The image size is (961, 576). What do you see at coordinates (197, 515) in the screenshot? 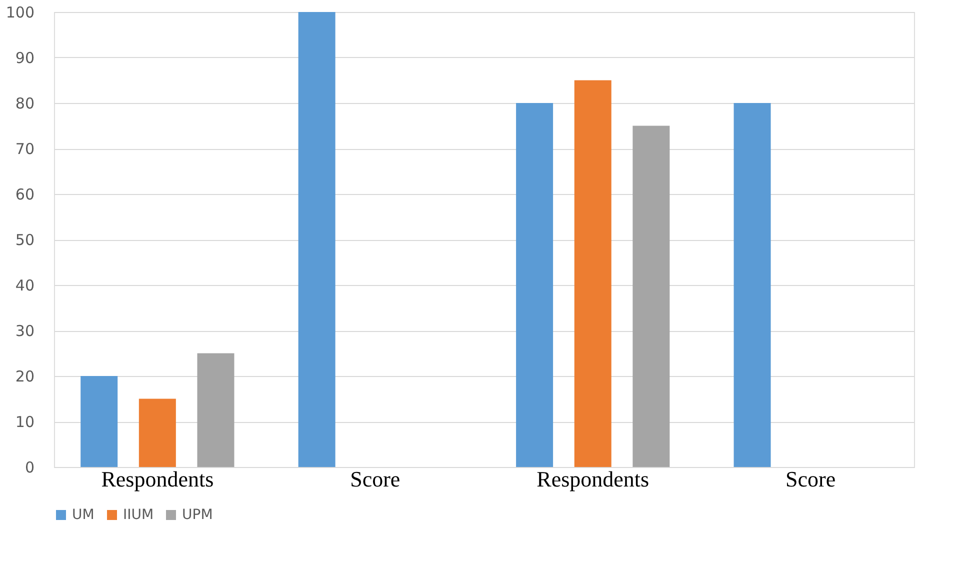
I see `legend-label: UPM` at bounding box center [197, 515].